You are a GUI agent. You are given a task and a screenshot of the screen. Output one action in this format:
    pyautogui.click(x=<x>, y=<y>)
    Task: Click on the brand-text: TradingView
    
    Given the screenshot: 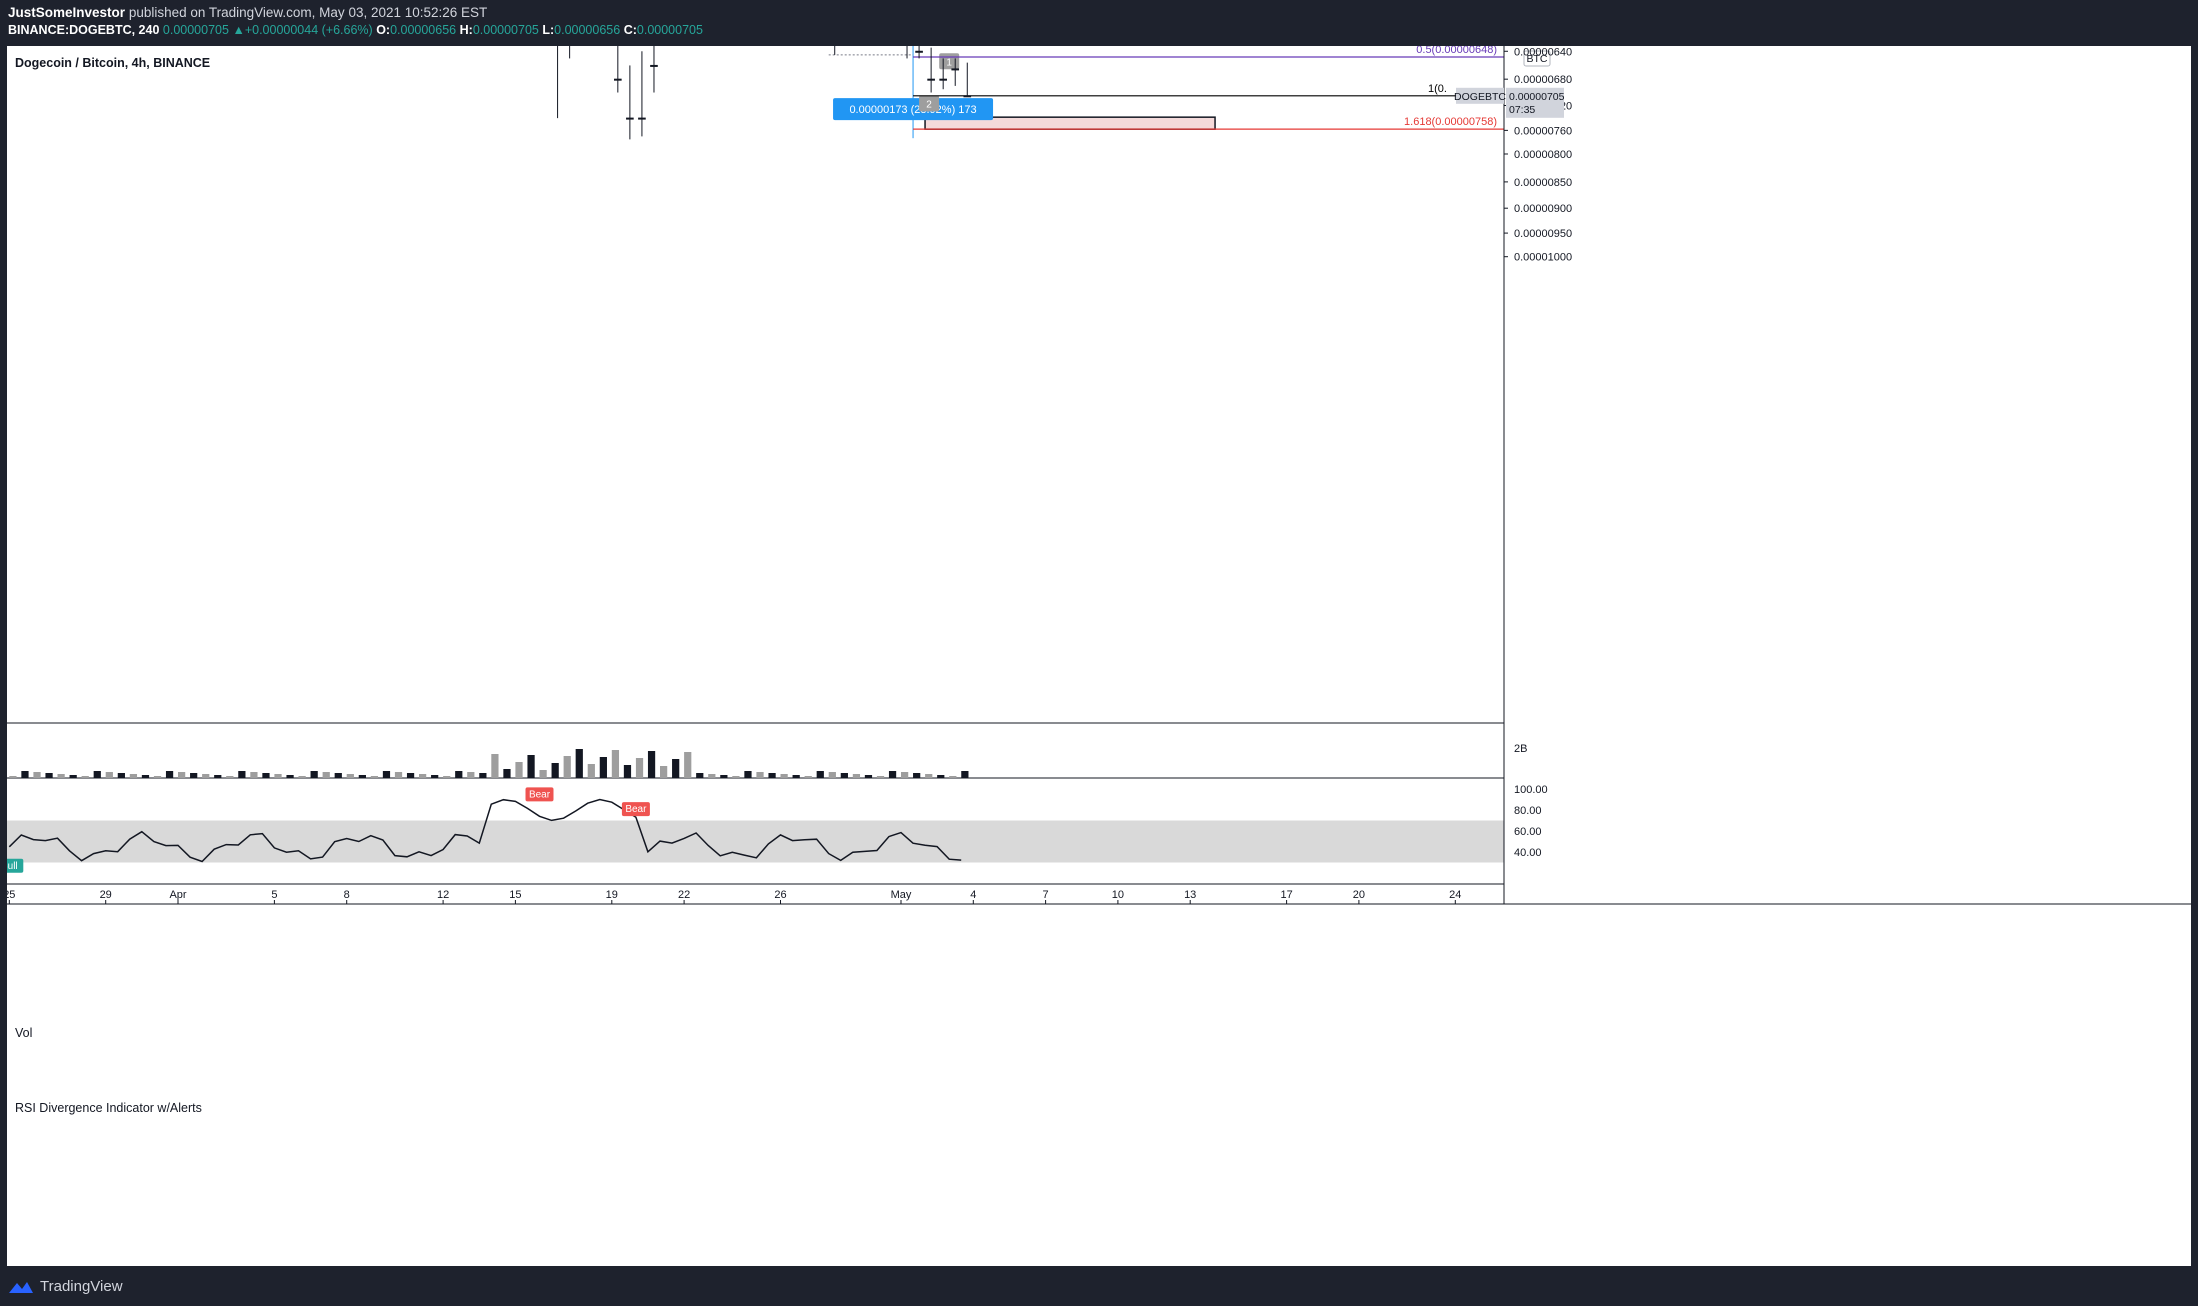 What is the action you would take?
    pyautogui.click(x=81, y=1286)
    